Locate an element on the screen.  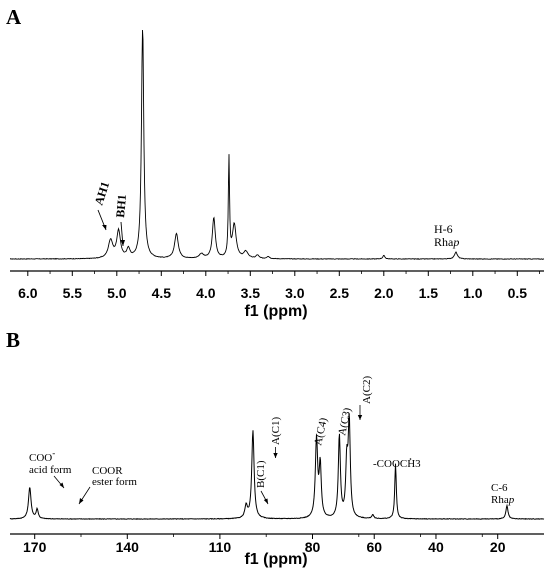
annotation-bc1-label: B(C1) is located at coordinates (261, 474).